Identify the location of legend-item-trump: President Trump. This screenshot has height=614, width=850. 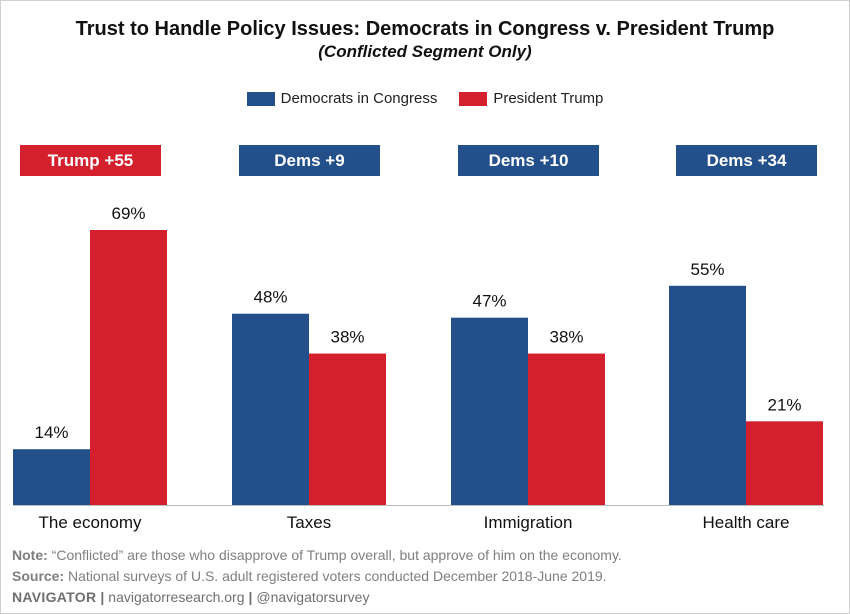
(531, 98).